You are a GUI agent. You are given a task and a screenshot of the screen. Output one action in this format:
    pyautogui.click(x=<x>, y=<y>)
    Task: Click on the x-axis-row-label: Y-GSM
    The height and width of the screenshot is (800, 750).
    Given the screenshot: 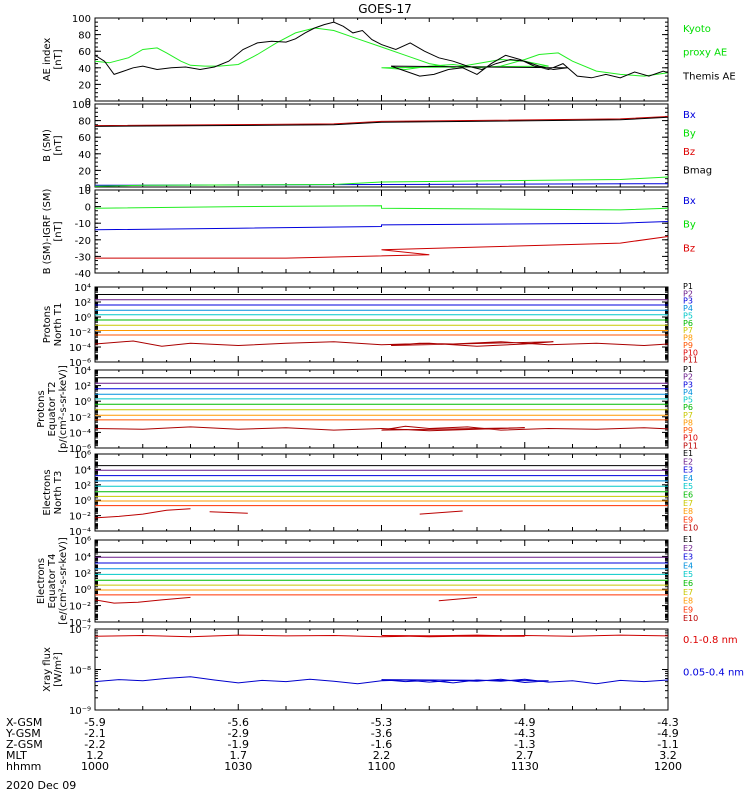 What is the action you would take?
    pyautogui.click(x=23, y=733)
    